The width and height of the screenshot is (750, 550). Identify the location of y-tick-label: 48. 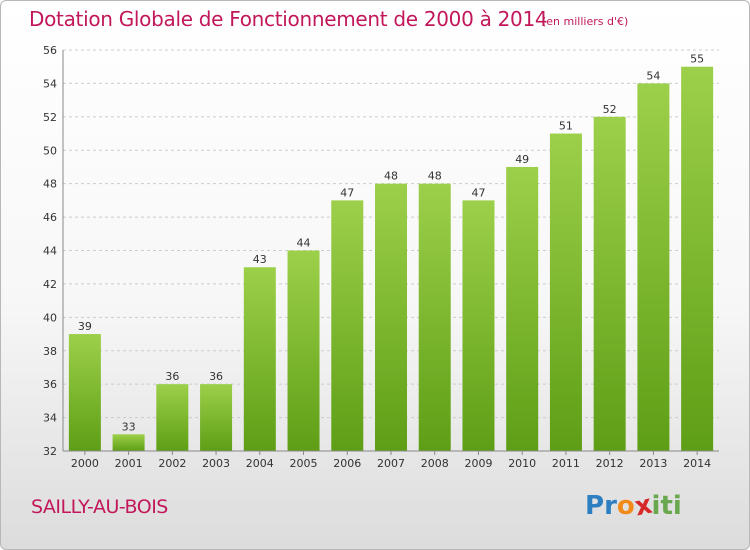
(50, 184).